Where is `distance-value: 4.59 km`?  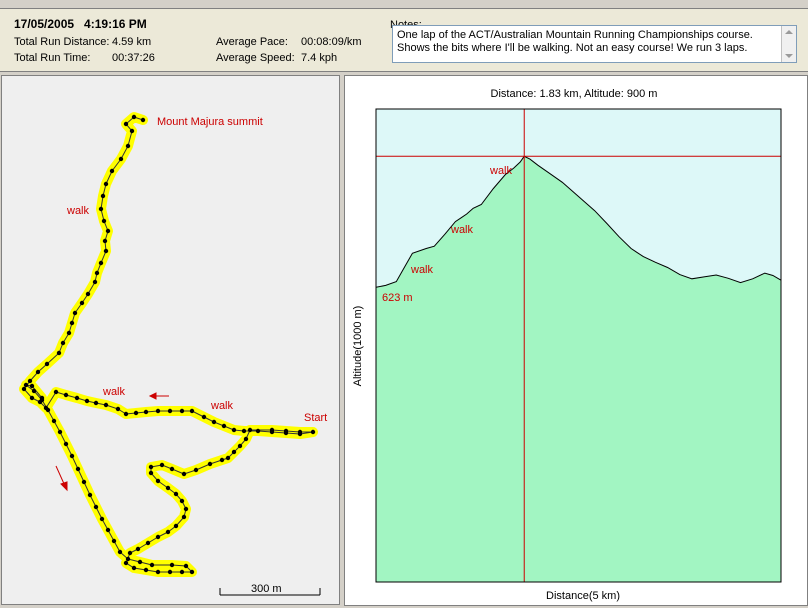 distance-value: 4.59 km is located at coordinates (132, 42).